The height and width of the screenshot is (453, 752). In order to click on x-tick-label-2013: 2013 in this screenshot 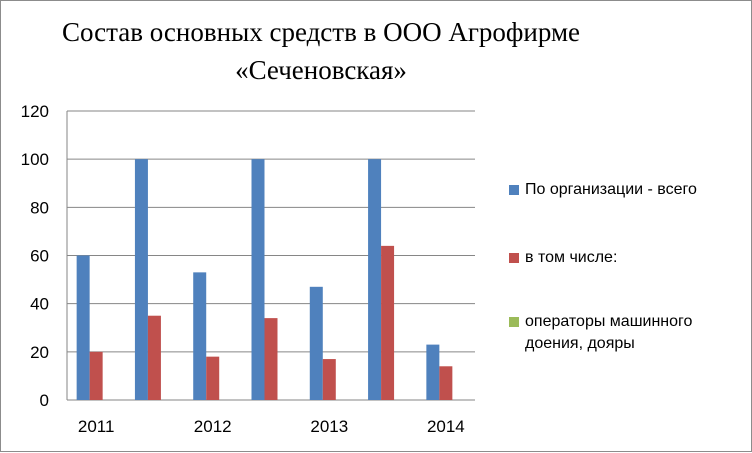, I will do `click(329, 426)`.